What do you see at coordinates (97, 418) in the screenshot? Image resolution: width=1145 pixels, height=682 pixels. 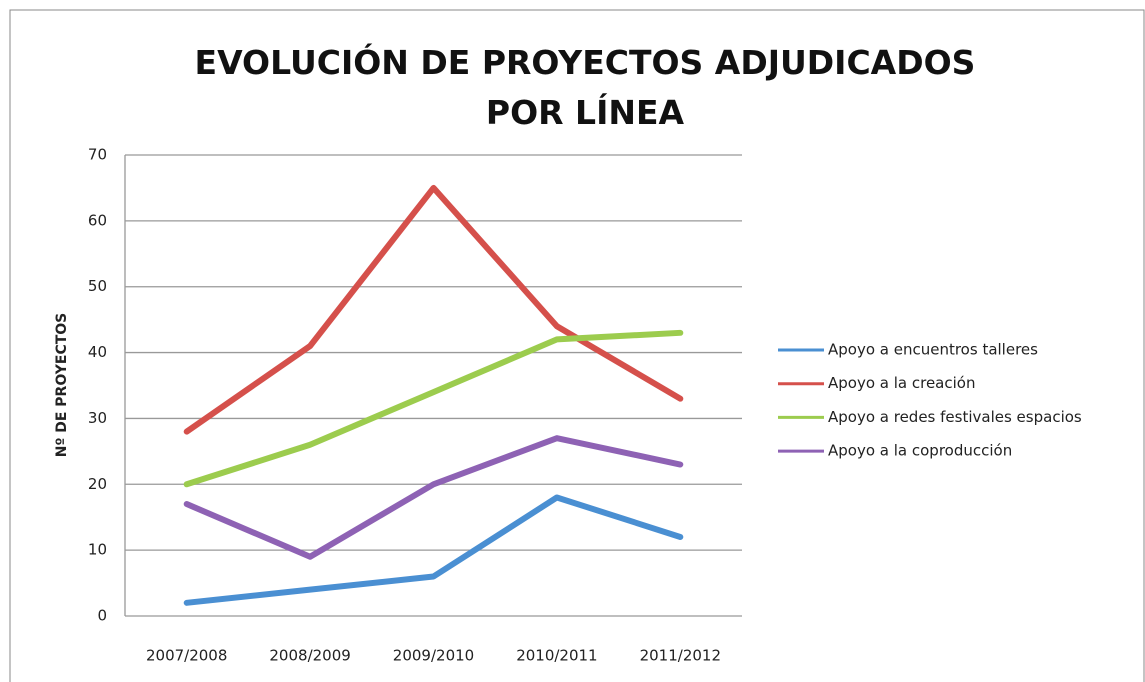 I see `y-tick-label: 30` at bounding box center [97, 418].